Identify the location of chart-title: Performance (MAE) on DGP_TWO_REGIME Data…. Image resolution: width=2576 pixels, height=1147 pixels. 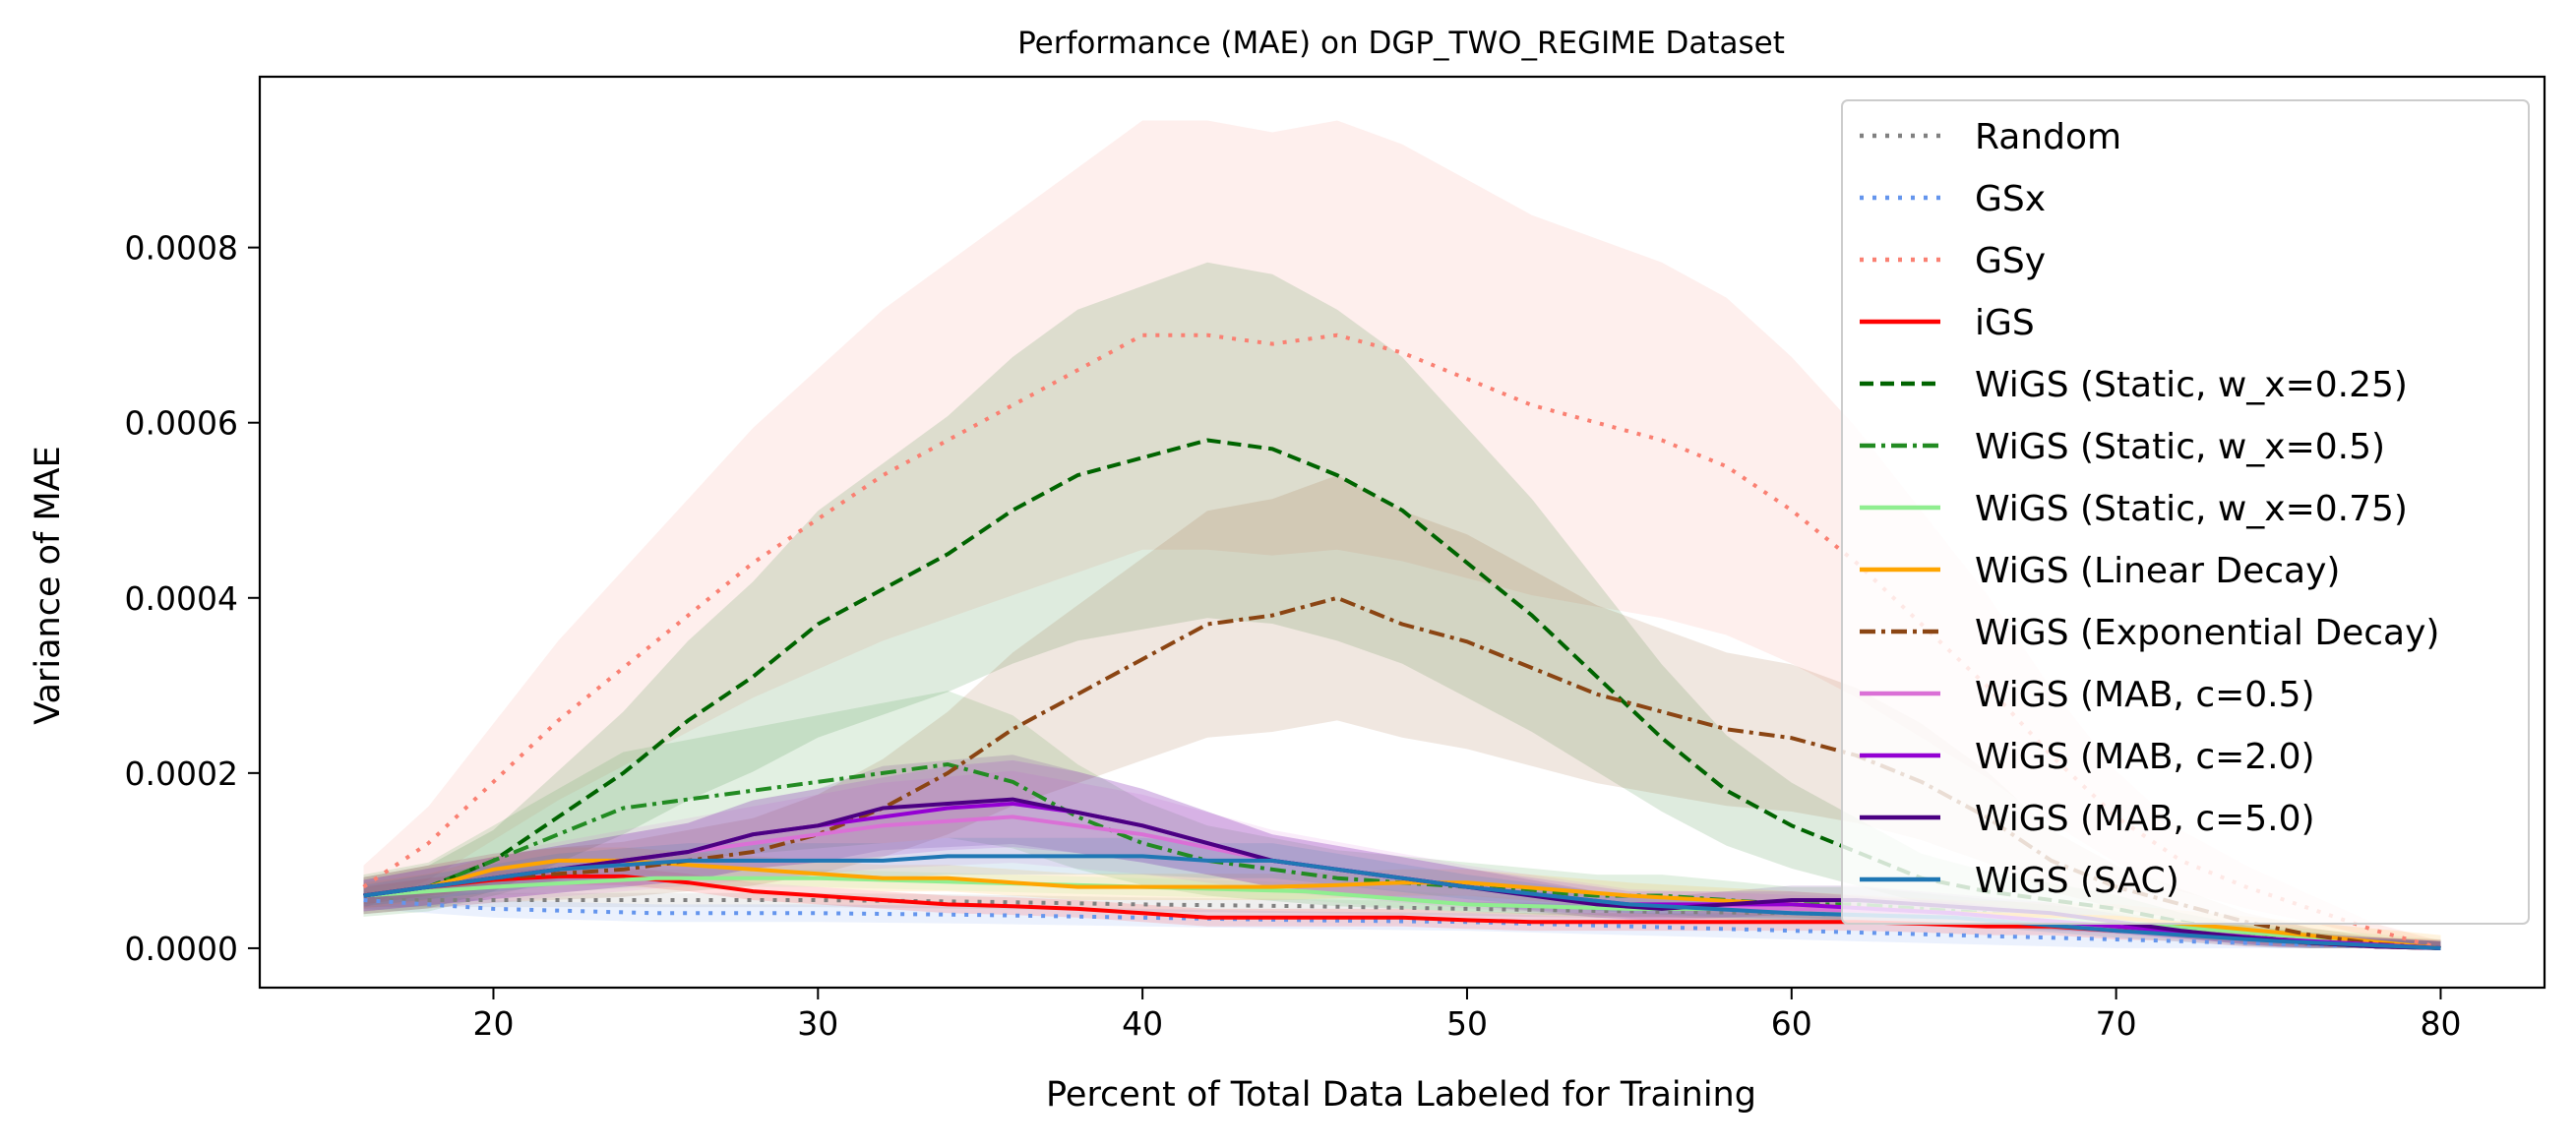
(1401, 43).